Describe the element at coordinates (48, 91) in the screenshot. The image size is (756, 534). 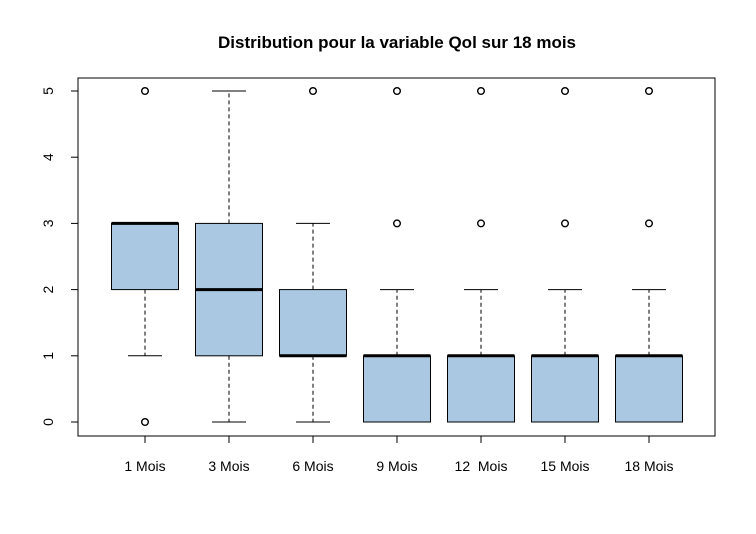
I see `y-tick-label: 5` at that location.